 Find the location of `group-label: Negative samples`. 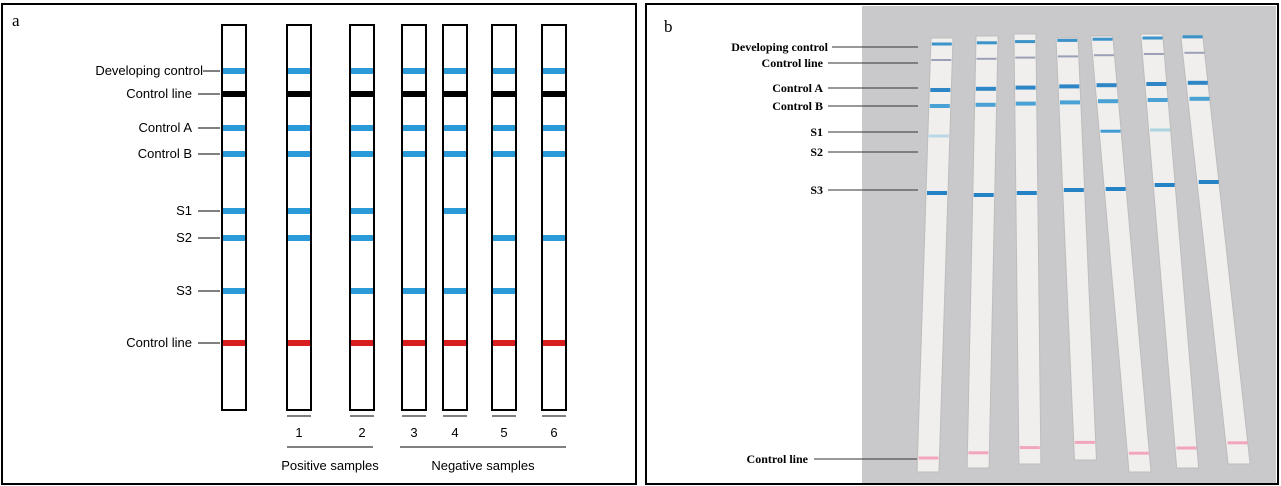

group-label: Negative samples is located at coordinates (483, 465).